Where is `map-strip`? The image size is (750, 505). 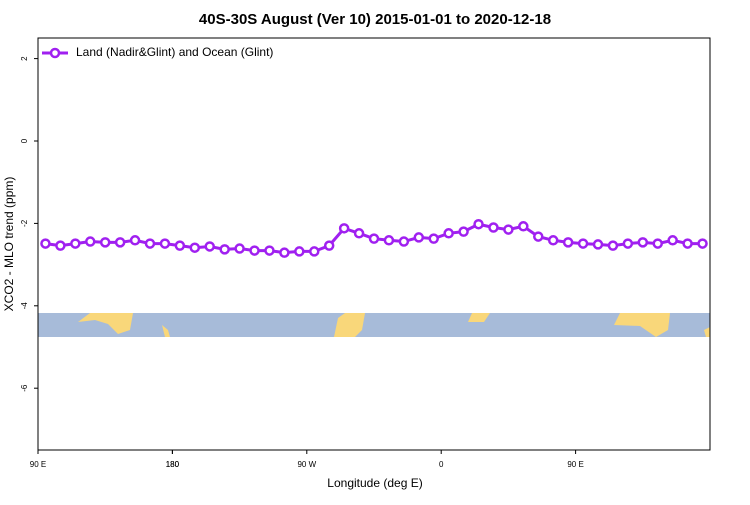 map-strip is located at coordinates (374, 325).